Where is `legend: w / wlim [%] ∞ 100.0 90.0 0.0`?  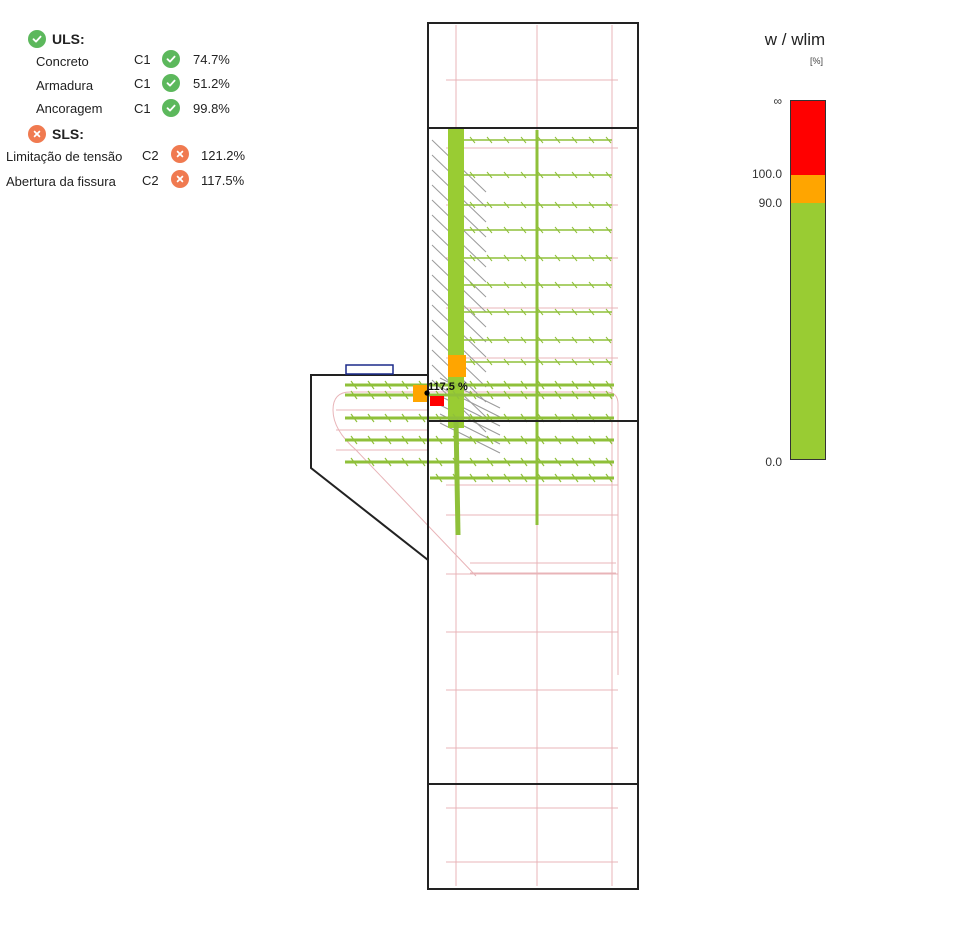 legend: w / wlim [%] ∞ 100.0 90.0 0.0 is located at coordinates (800, 250).